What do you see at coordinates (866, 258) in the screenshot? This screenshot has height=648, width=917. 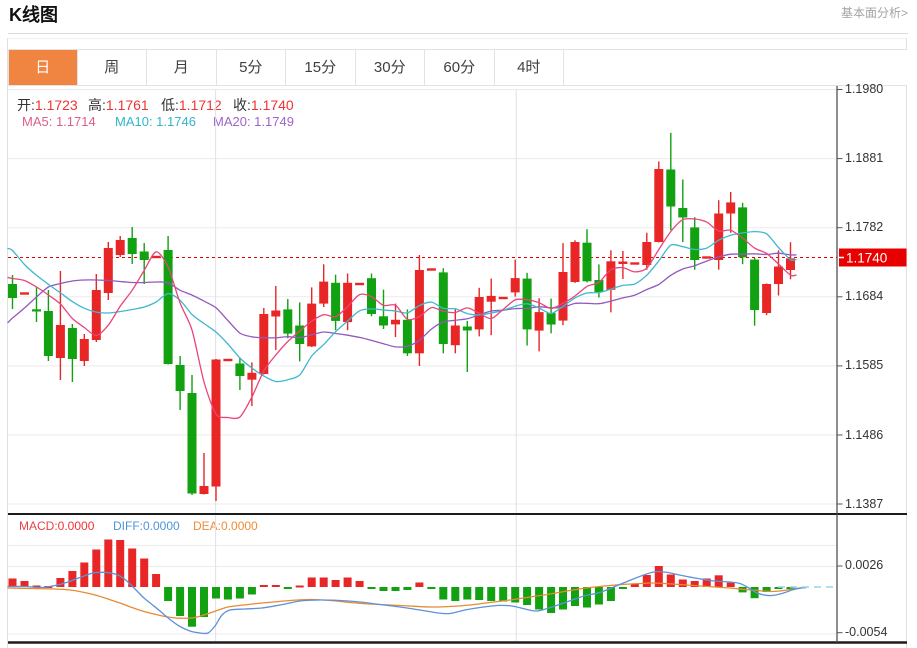 I see `svg-text: 1.1740` at bounding box center [866, 258].